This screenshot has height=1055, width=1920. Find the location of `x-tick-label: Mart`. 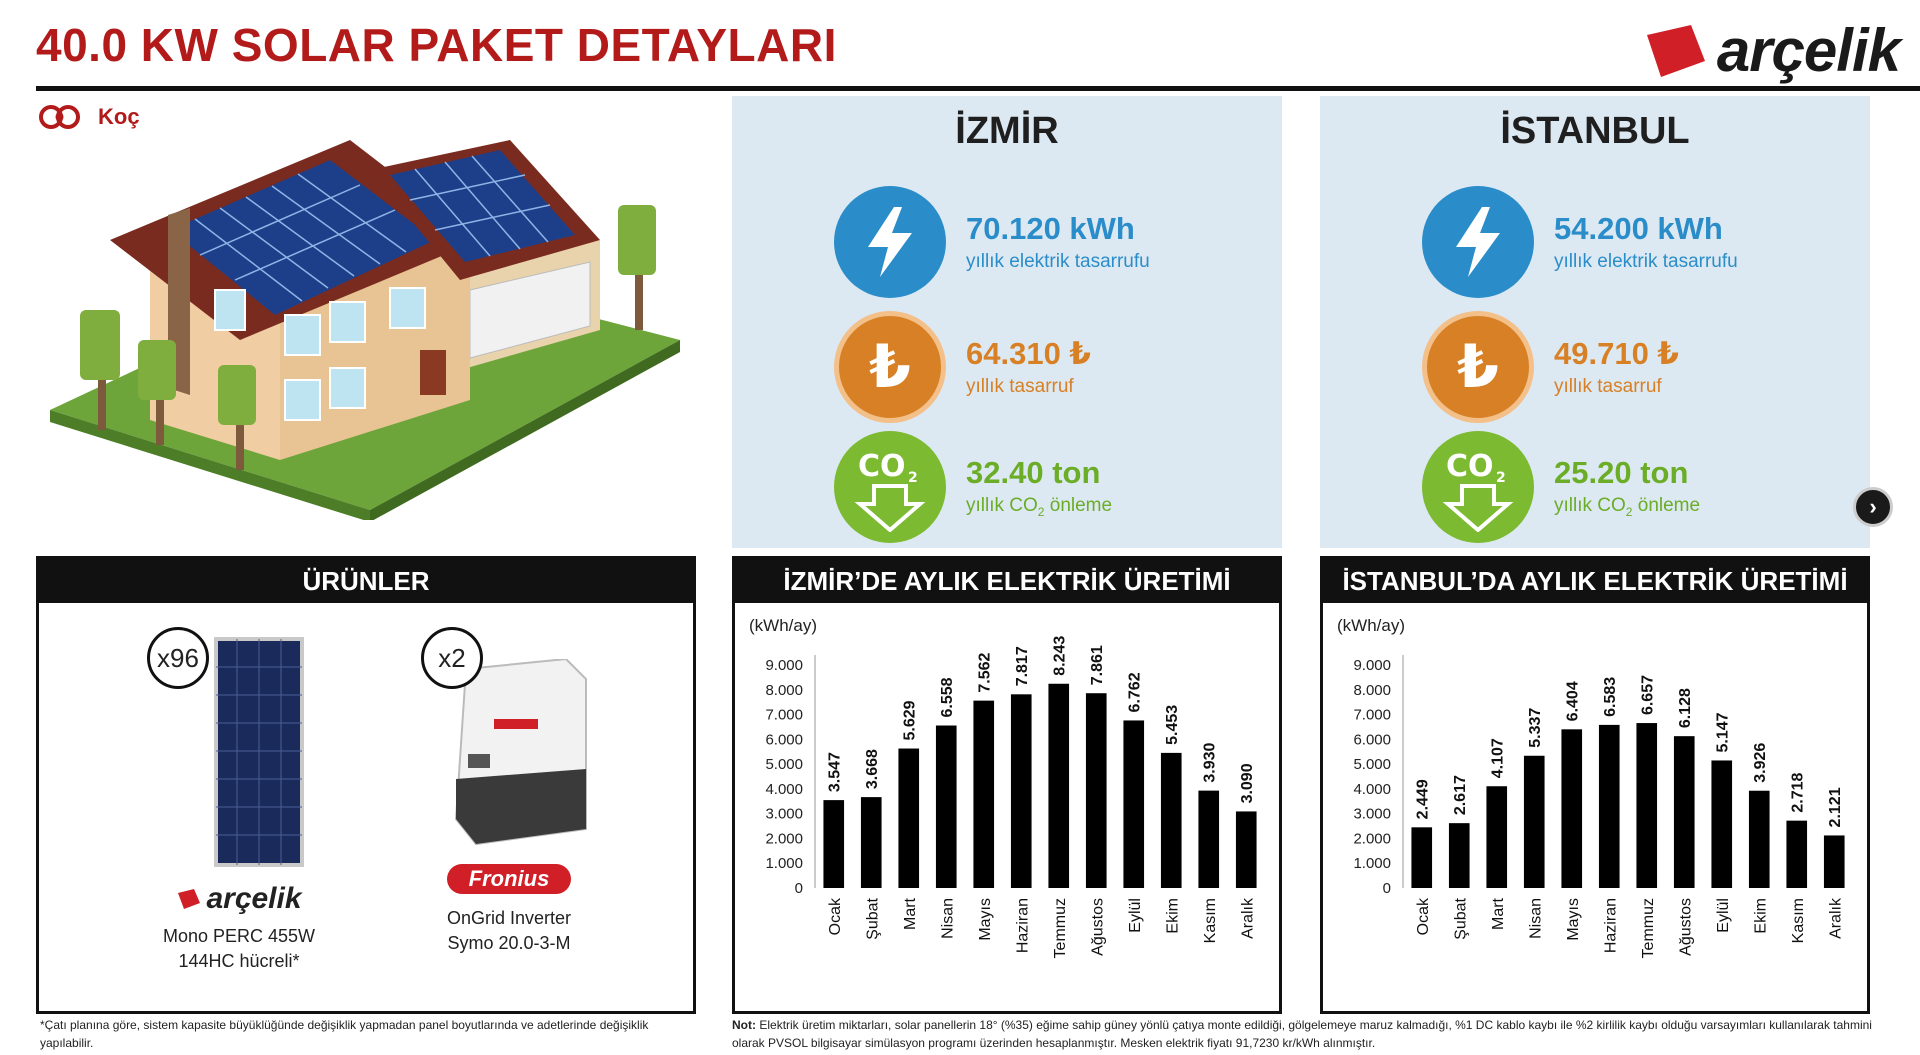

x-tick-label: Mart is located at coordinates (910, 913).